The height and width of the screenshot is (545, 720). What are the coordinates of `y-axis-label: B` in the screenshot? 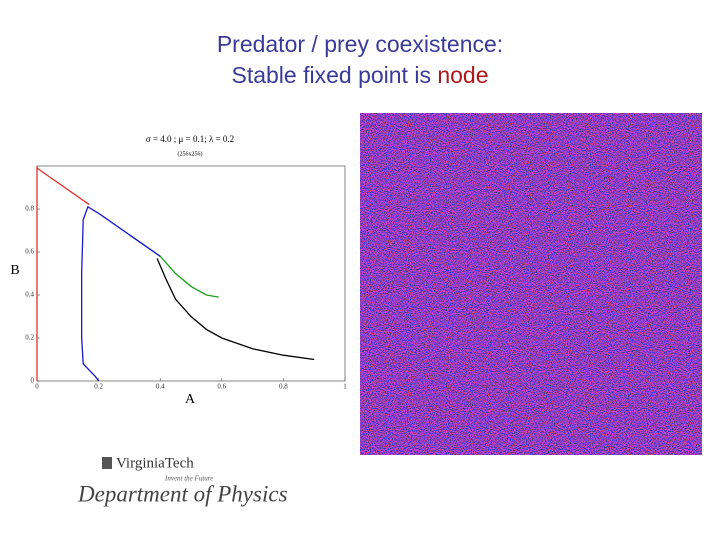 It's located at (14, 270).